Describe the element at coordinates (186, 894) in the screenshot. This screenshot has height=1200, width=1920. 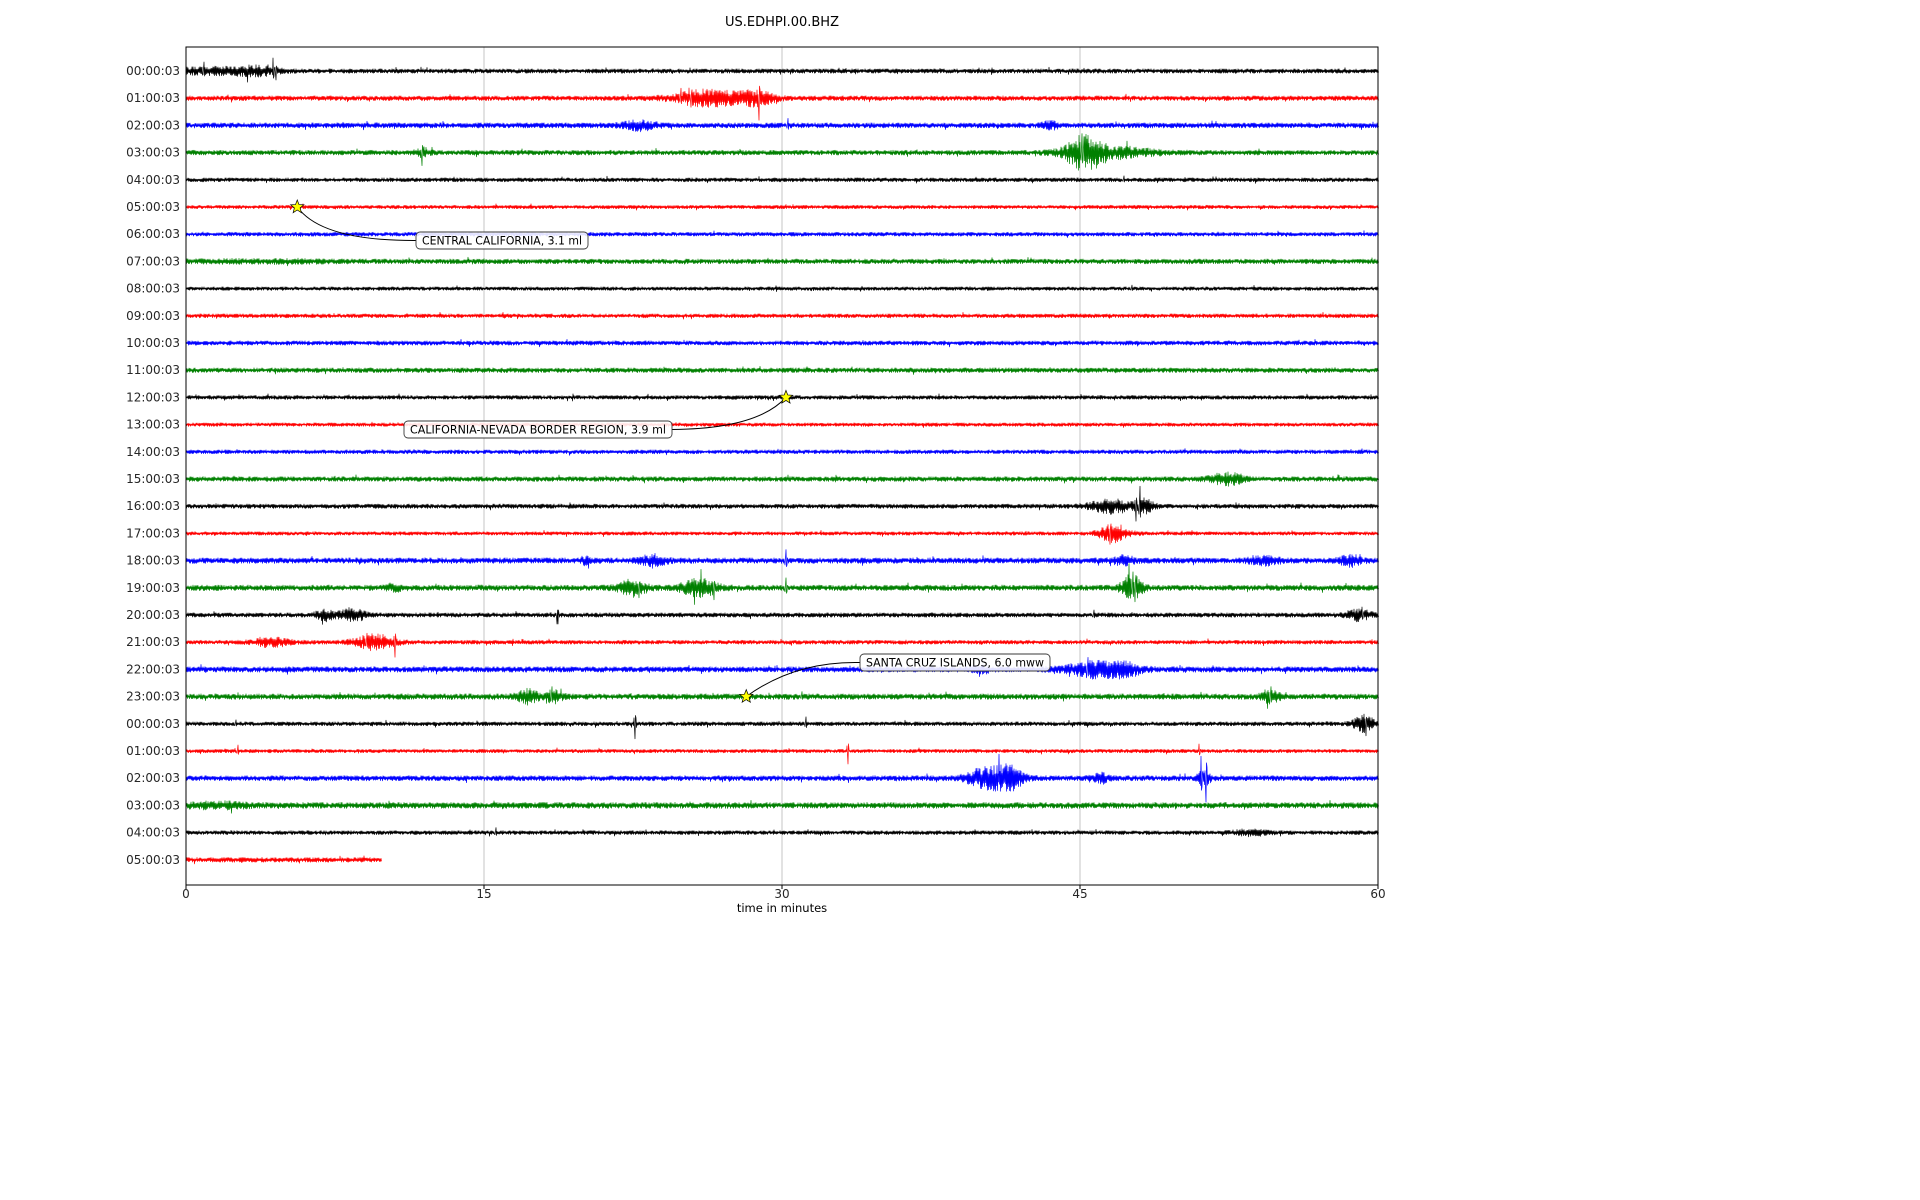
I see `x-tick-label: 0` at that location.